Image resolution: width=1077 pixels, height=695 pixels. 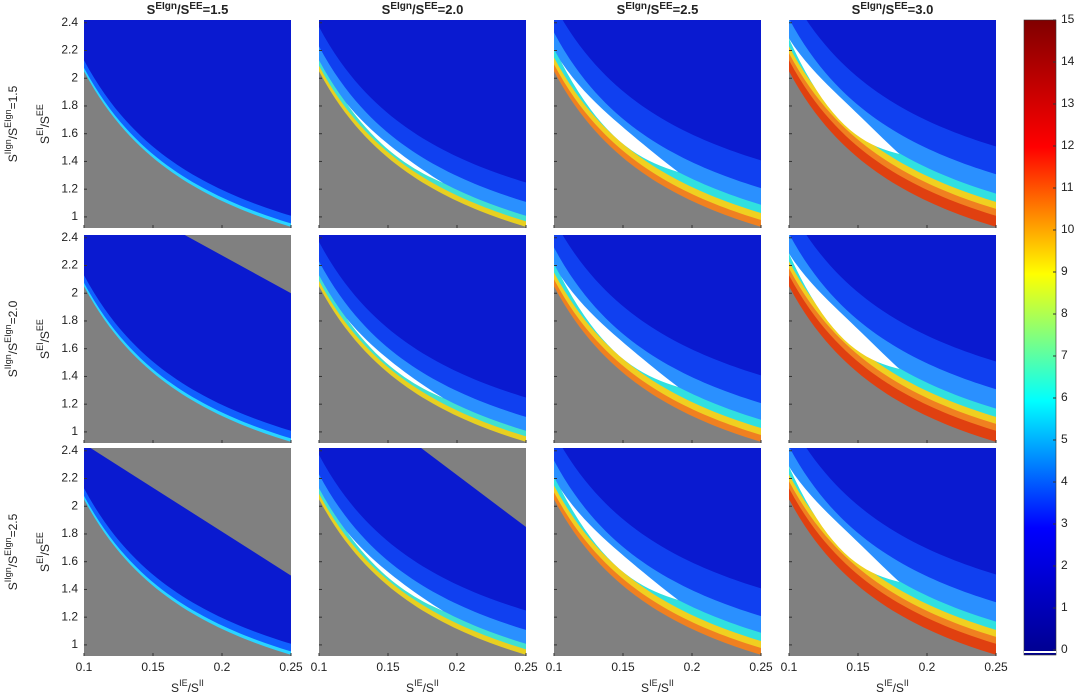 I want to click on colorbar-tick-label: 12, so click(x=1068, y=145).